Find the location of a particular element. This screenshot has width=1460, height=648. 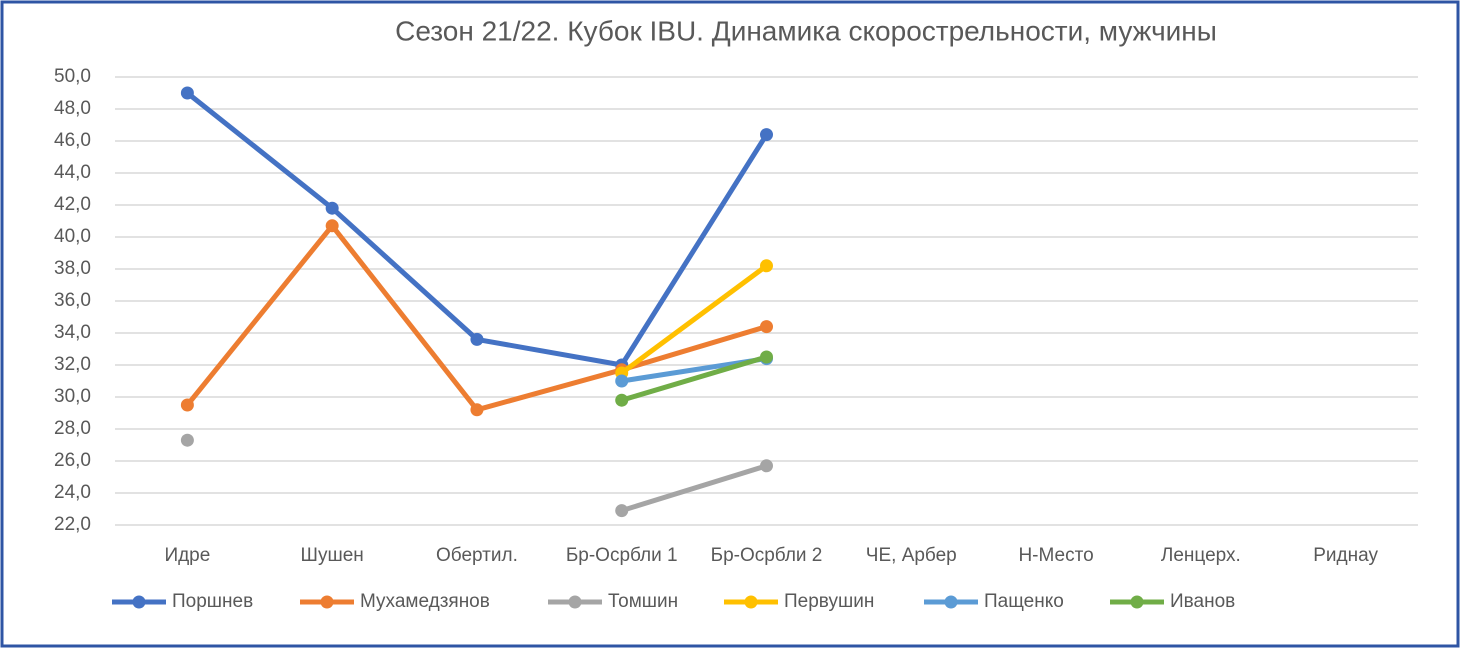

y-tick-label: 50,0 is located at coordinates (72, 76).